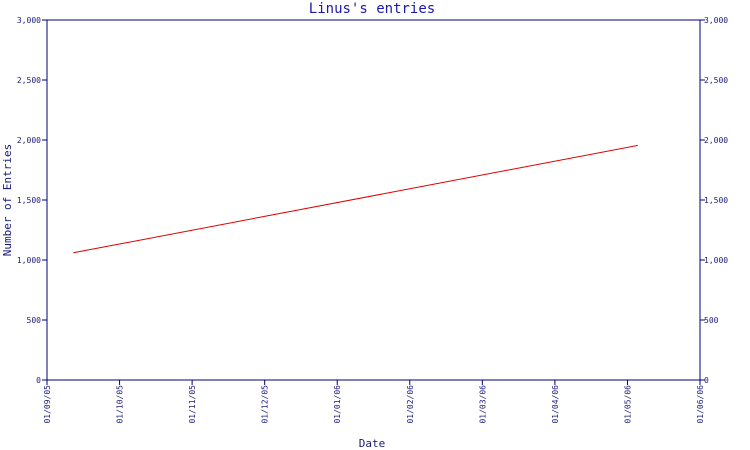 The height and width of the screenshot is (450, 750). What do you see at coordinates (192, 404) in the screenshot?
I see `x-tick-label: 01/11/05` at bounding box center [192, 404].